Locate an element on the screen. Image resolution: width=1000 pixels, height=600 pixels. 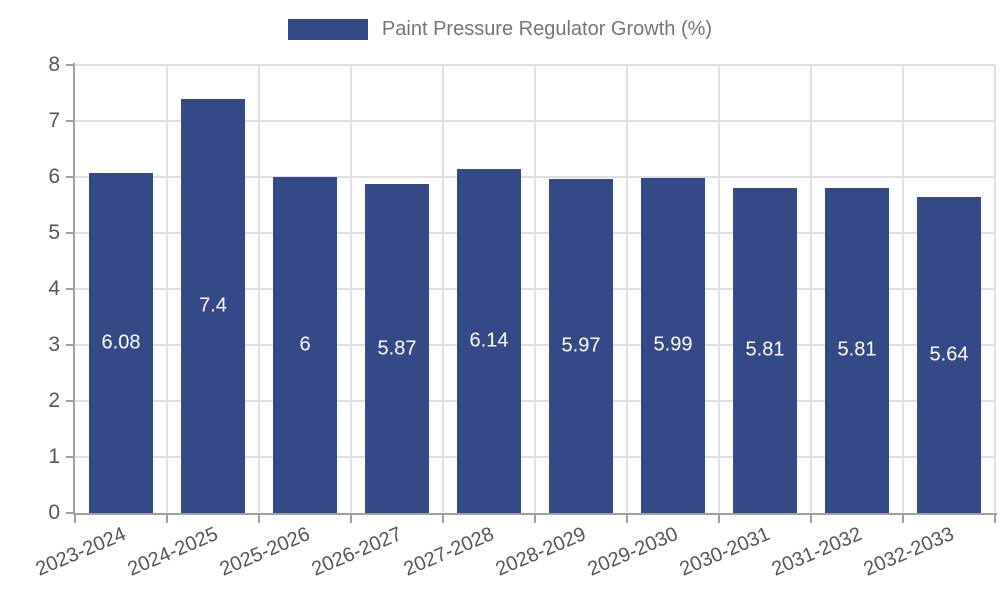
y-tick-label: 4 is located at coordinates (54, 288).